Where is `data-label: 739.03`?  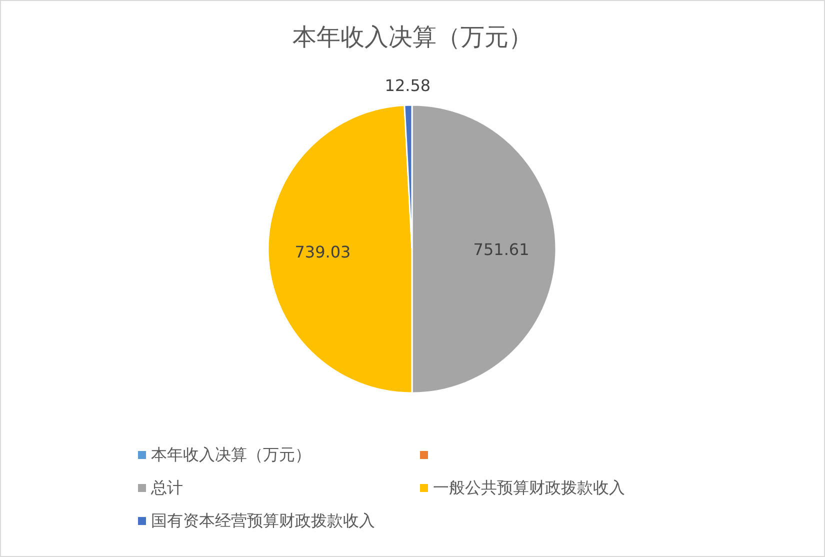 data-label: 739.03 is located at coordinates (322, 252).